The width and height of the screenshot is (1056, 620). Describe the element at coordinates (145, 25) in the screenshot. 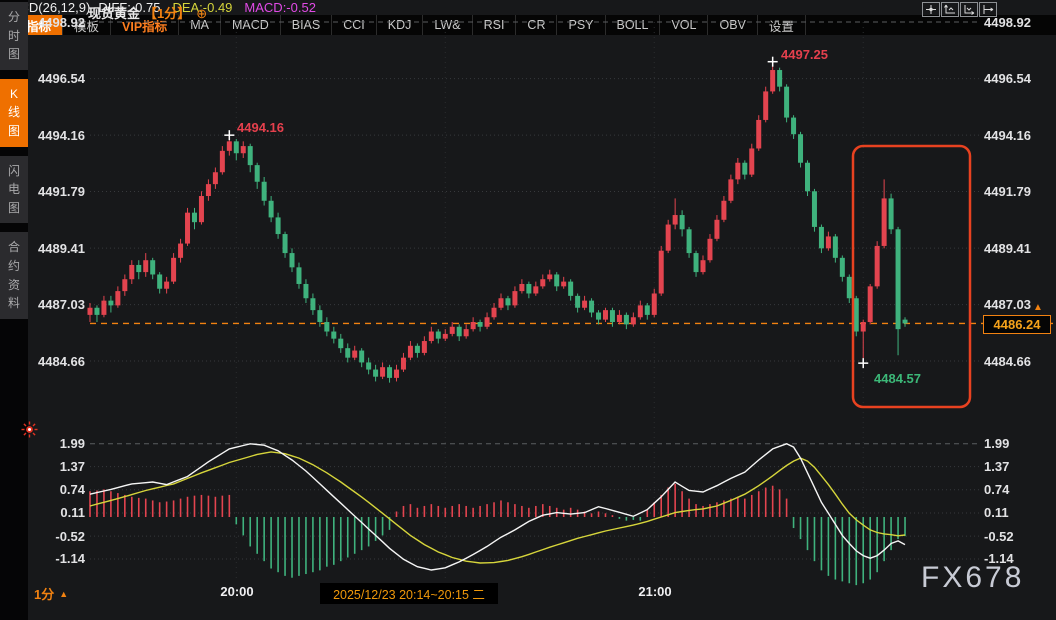

I see `toolbar-item-VIP指标: VIP指标` at that location.